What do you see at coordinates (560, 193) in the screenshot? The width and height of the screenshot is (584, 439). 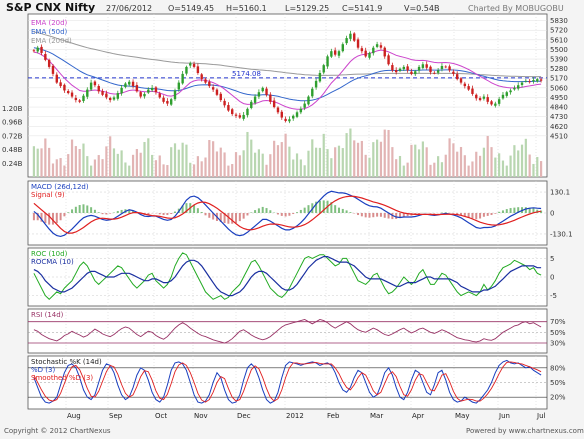 I see `macd-tick-label: 130.1` at bounding box center [560, 193].